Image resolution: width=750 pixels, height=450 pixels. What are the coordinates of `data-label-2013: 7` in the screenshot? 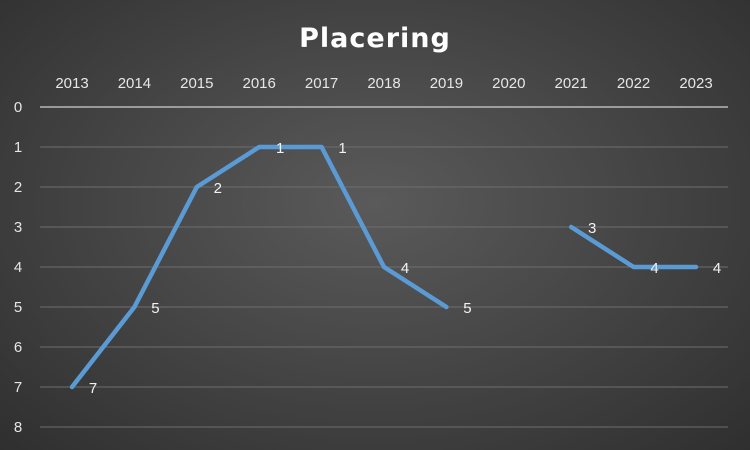 It's located at (93, 388).